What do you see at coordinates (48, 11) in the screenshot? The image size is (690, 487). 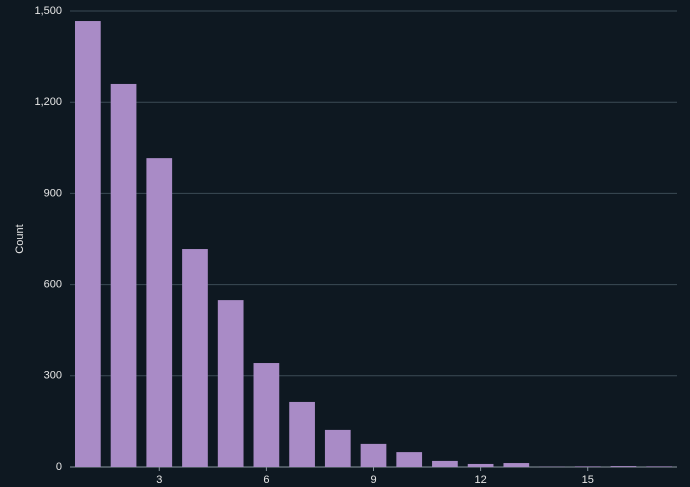 I see `y-tick-label: 1,500` at bounding box center [48, 11].